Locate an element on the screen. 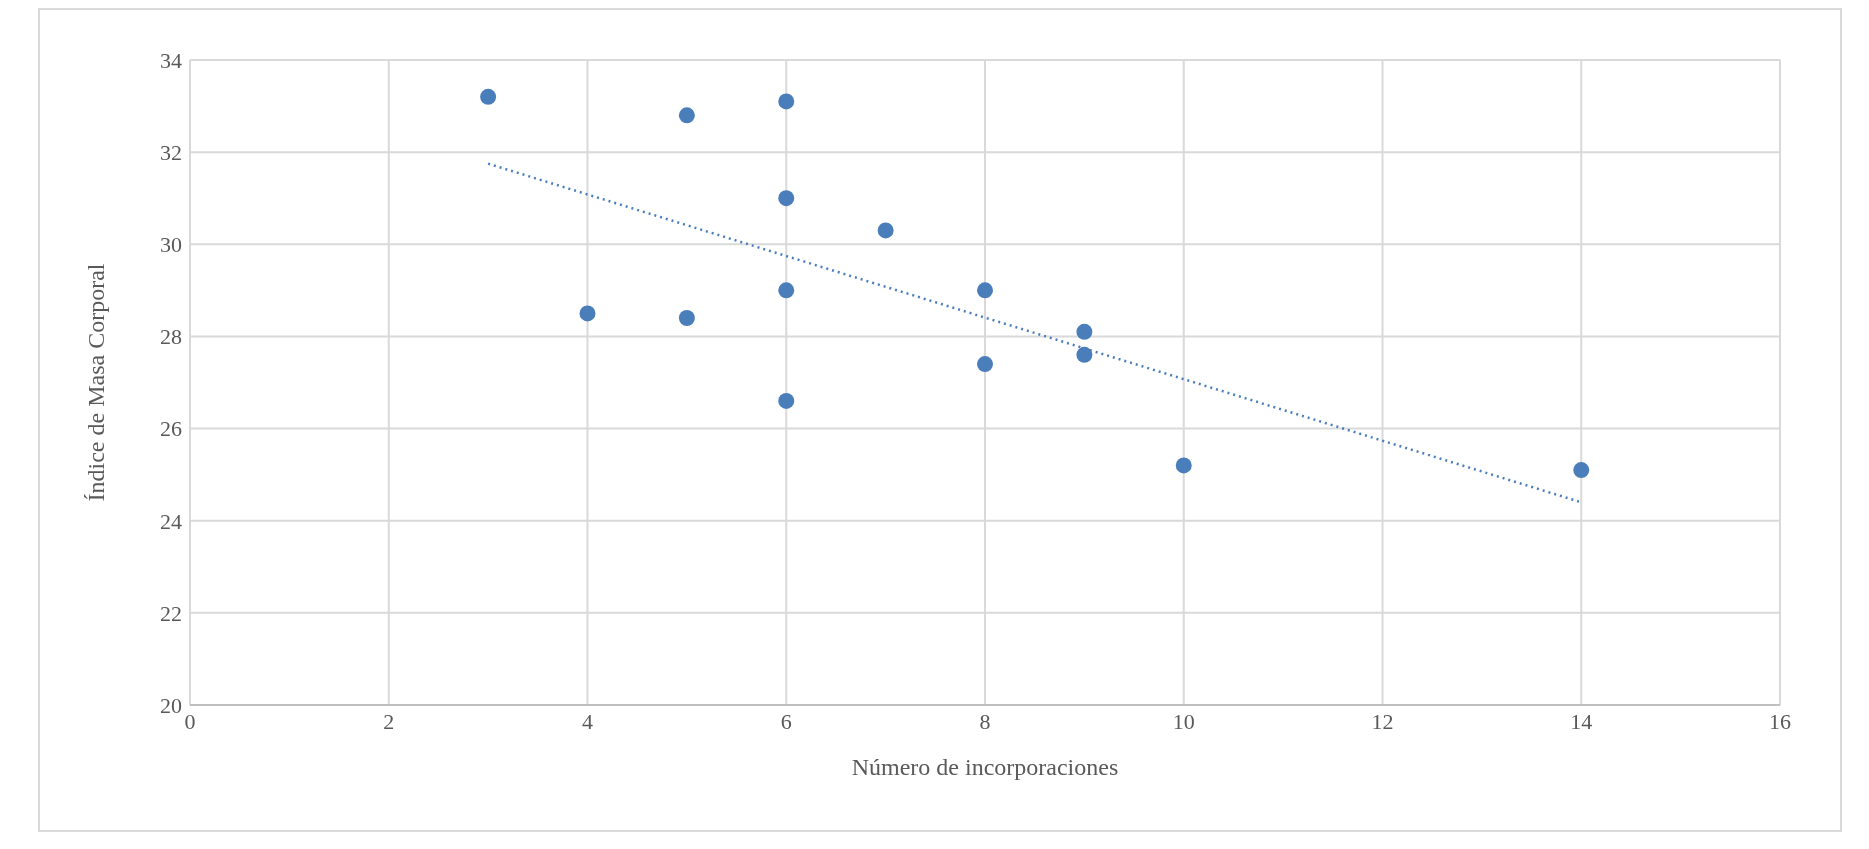 Image resolution: width=1869 pixels, height=849 pixels. x-tick-label: 14 is located at coordinates (1581, 721).